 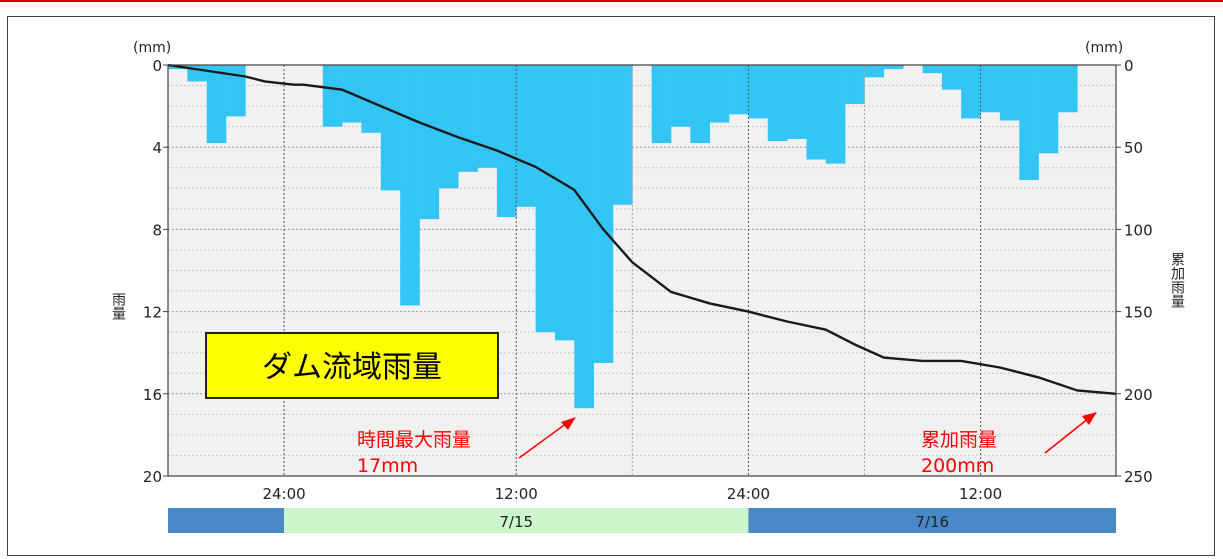 I want to click on annotation-total-arrowhead, so click(x=1089, y=418).